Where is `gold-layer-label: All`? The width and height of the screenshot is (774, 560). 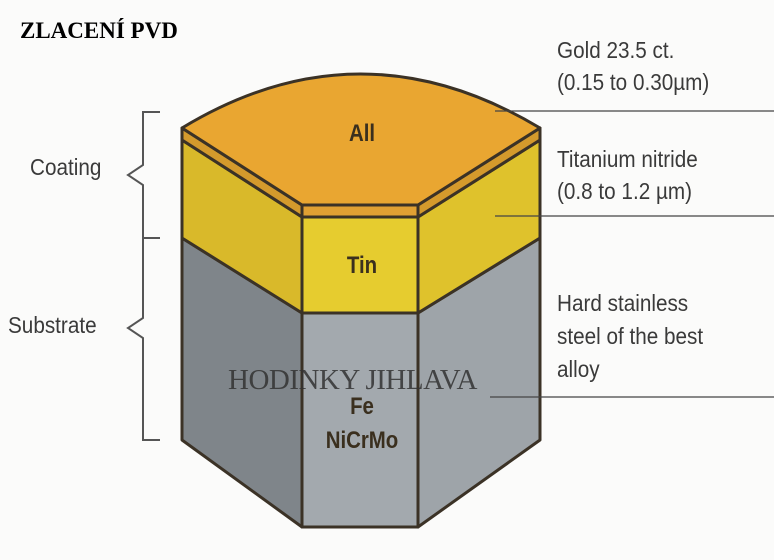 gold-layer-label: All is located at coordinates (362, 133).